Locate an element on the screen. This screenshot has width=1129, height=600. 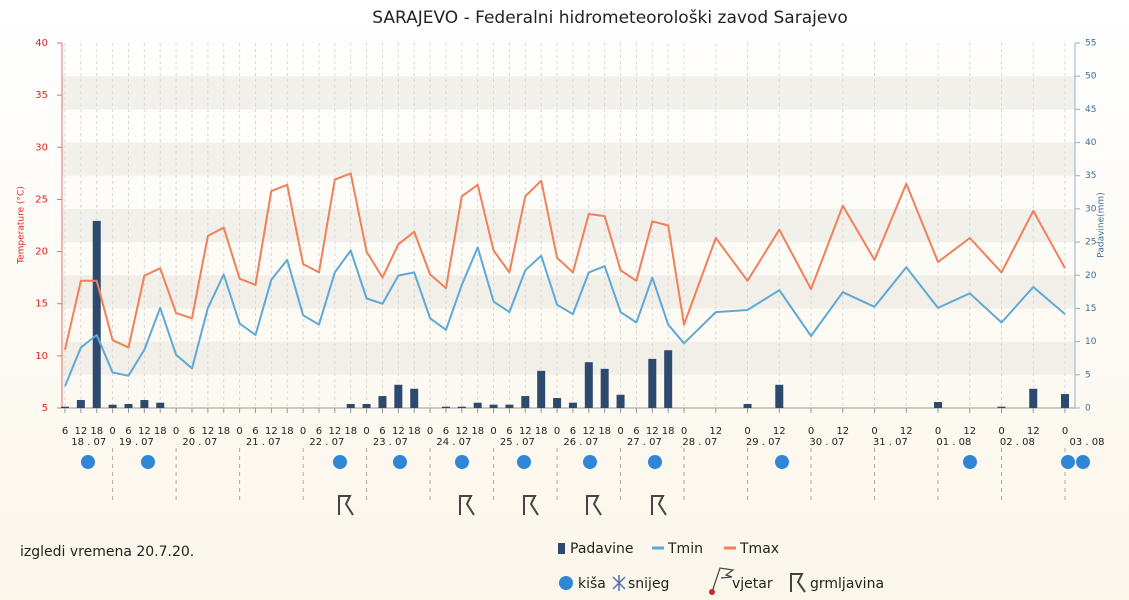
thunder-icons is located at coordinates (502, 505).